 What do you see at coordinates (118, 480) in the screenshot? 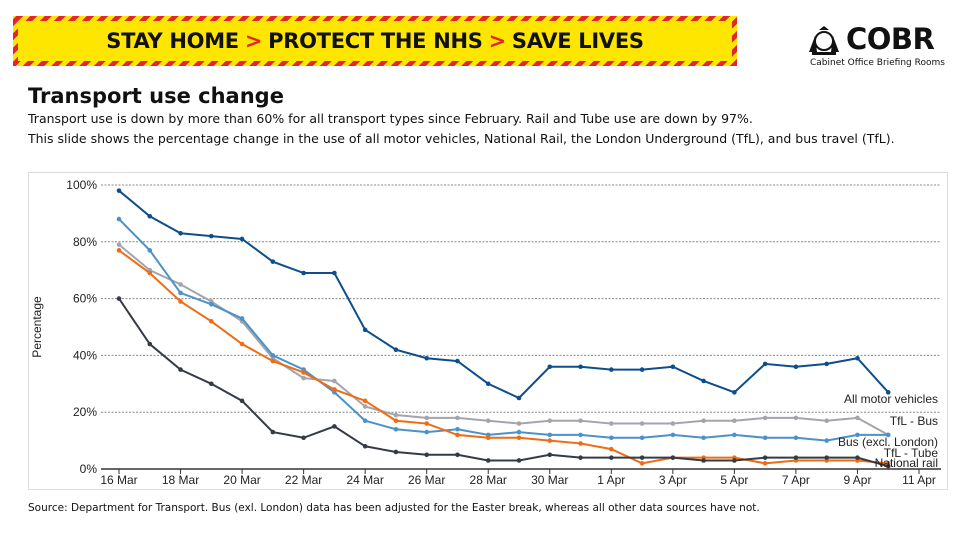
I see `x-tick-label: 16 Mar` at bounding box center [118, 480].